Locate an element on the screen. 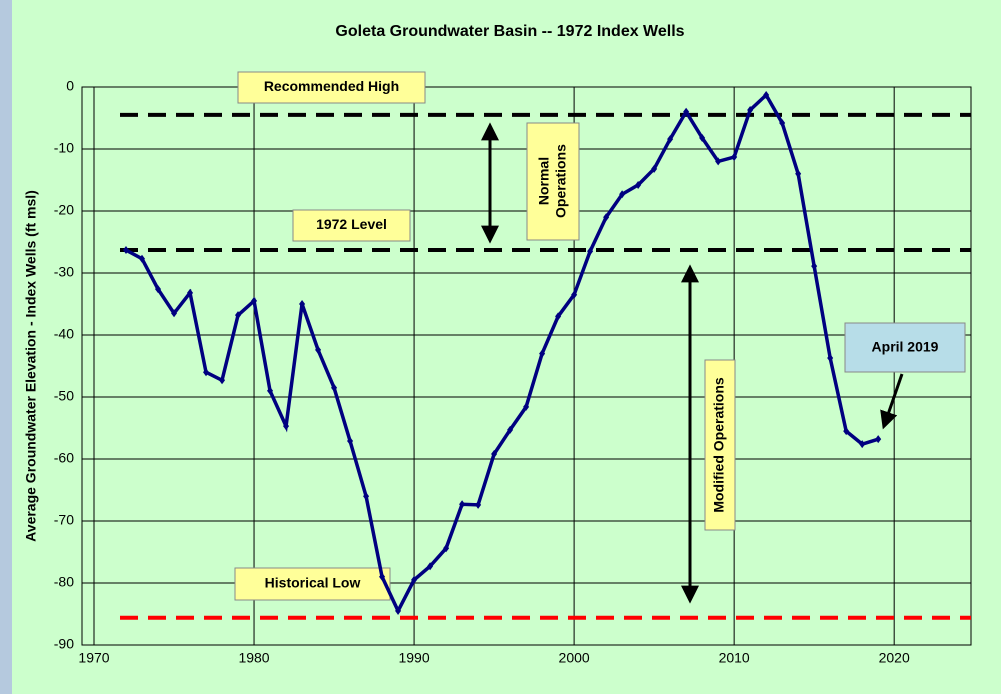  annotation: Operations is located at coordinates (561, 181).